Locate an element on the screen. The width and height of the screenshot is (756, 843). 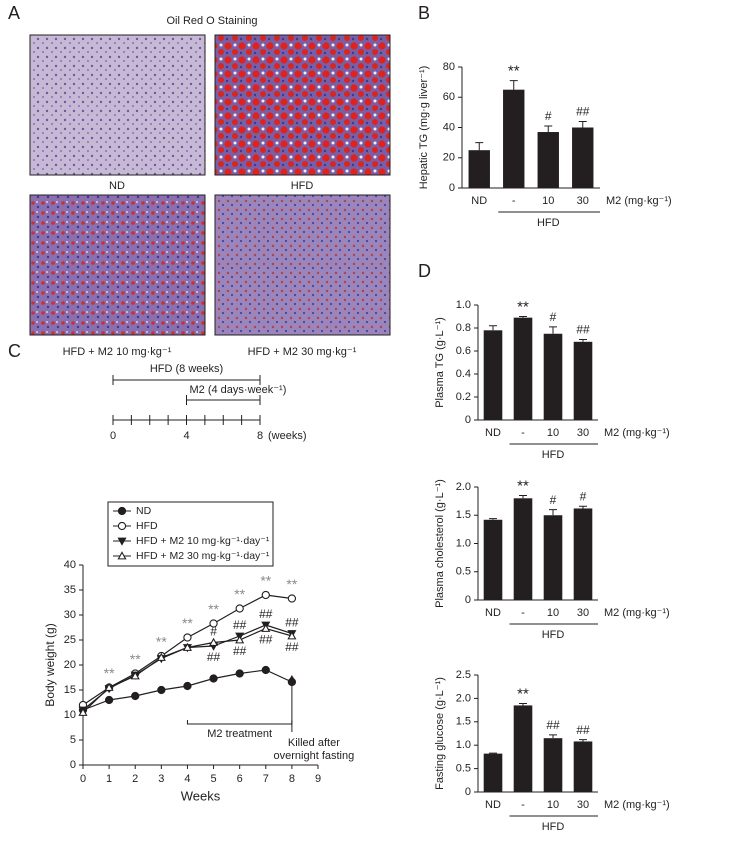
x-axis-label: M2 (mg·kg⁻¹) is located at coordinates (639, 201).